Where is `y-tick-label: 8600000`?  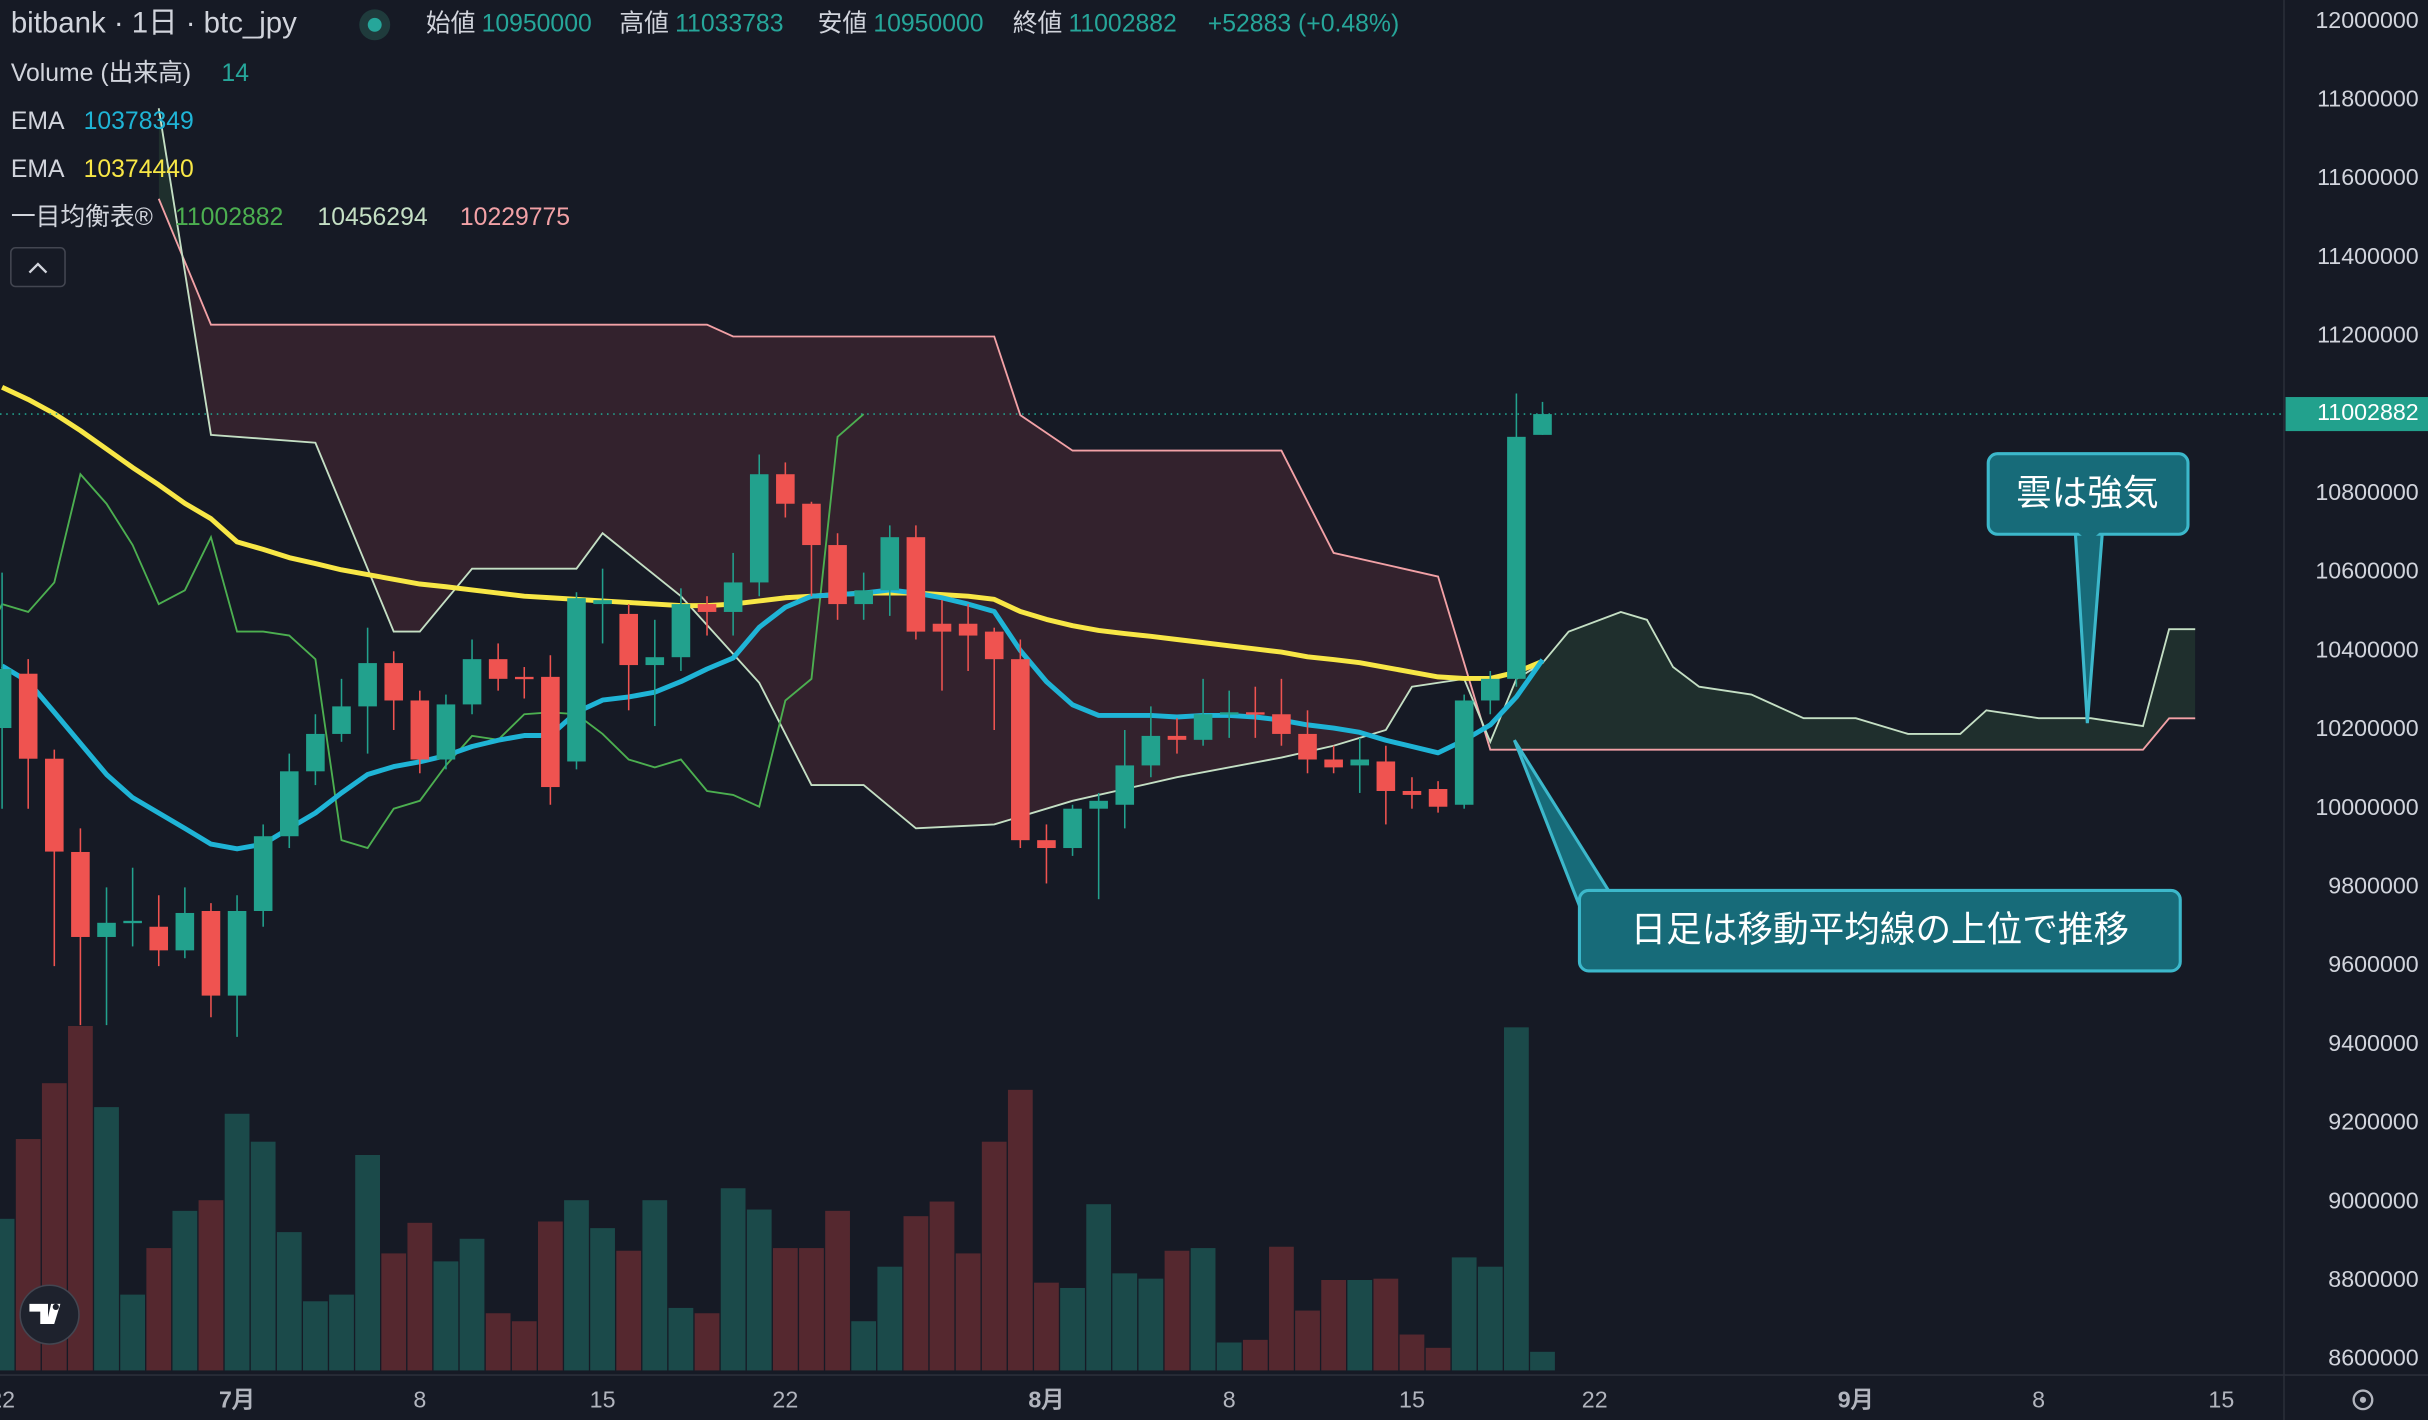
y-tick-label: 8600000 is located at coordinates (2373, 1358).